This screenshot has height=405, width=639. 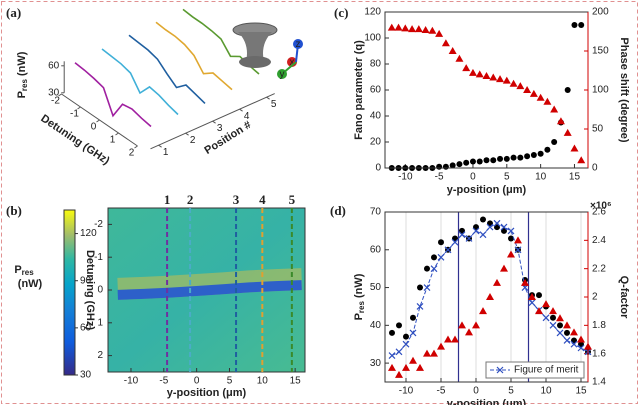 I want to click on colorbar, so click(x=69, y=292).